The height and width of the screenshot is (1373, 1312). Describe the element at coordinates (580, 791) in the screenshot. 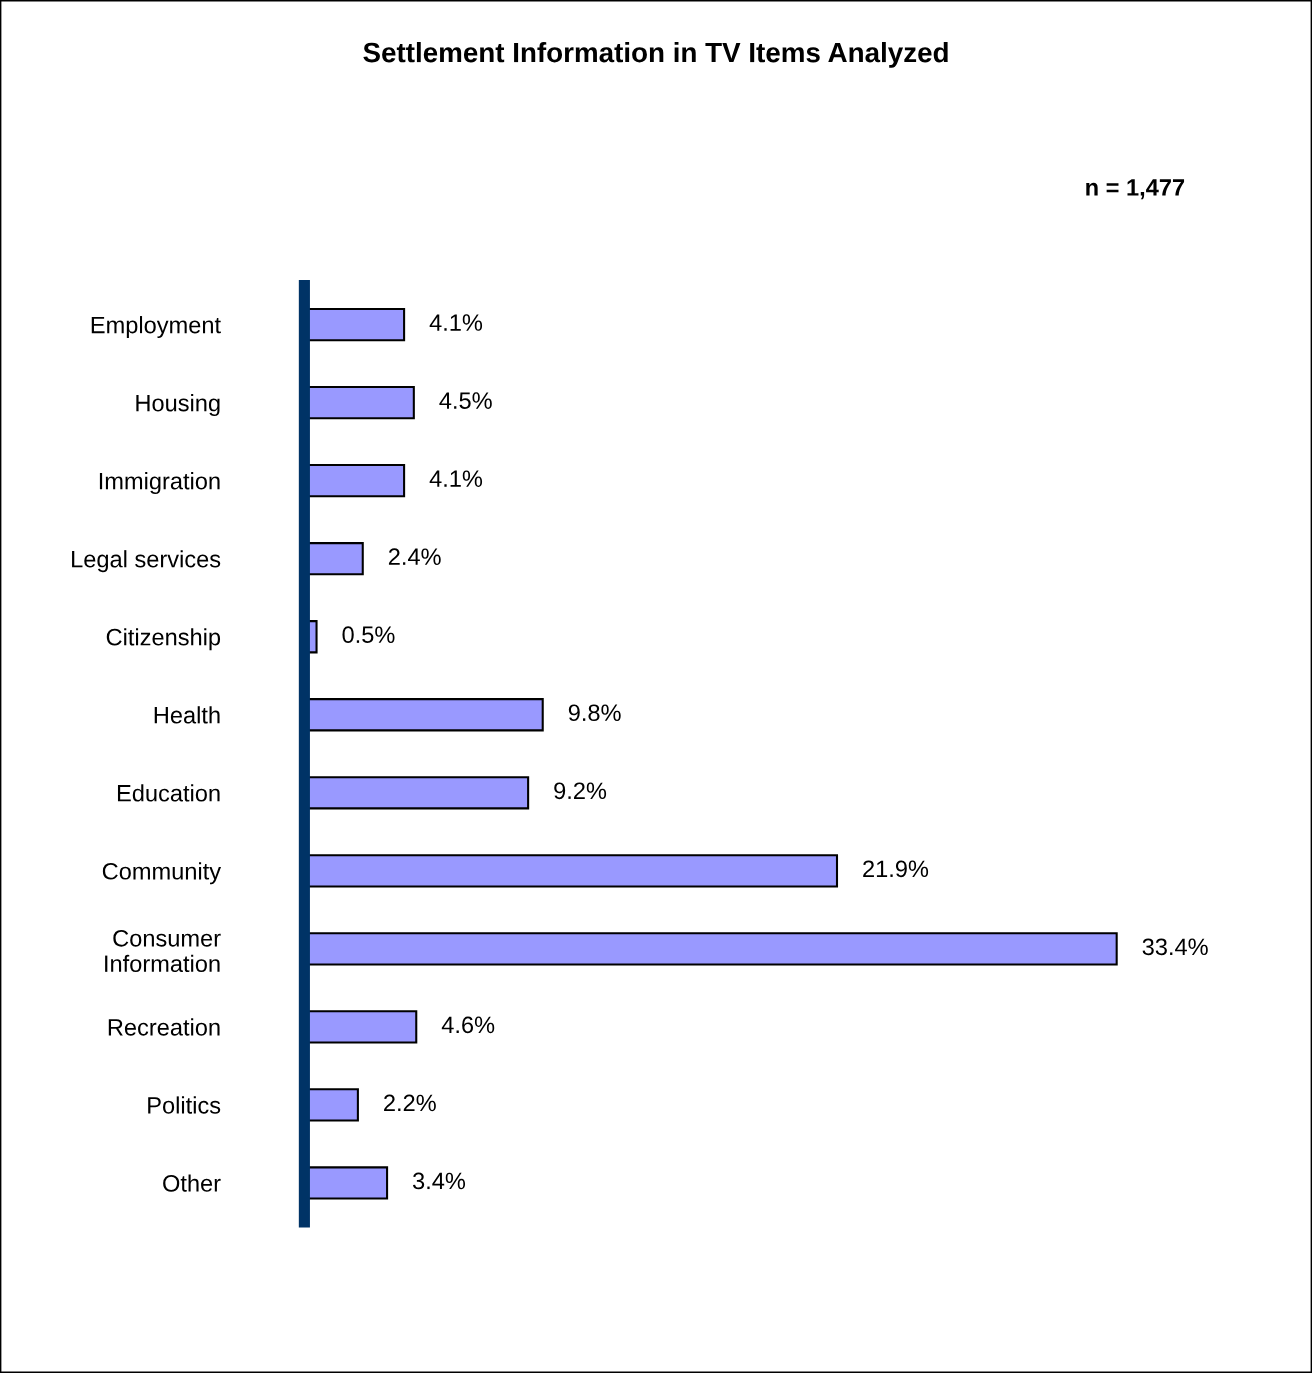

I see `data-label: 9.2%` at that location.